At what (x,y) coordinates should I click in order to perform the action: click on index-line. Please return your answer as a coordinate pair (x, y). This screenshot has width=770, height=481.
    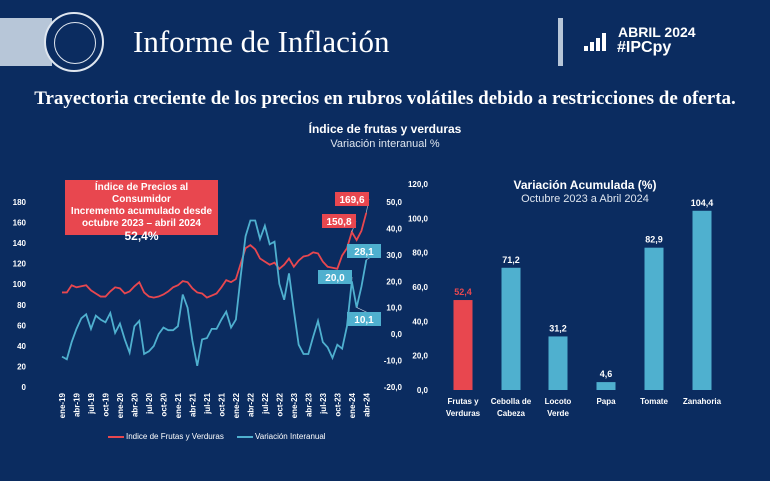
    Looking at the image, I should click on (215, 255).